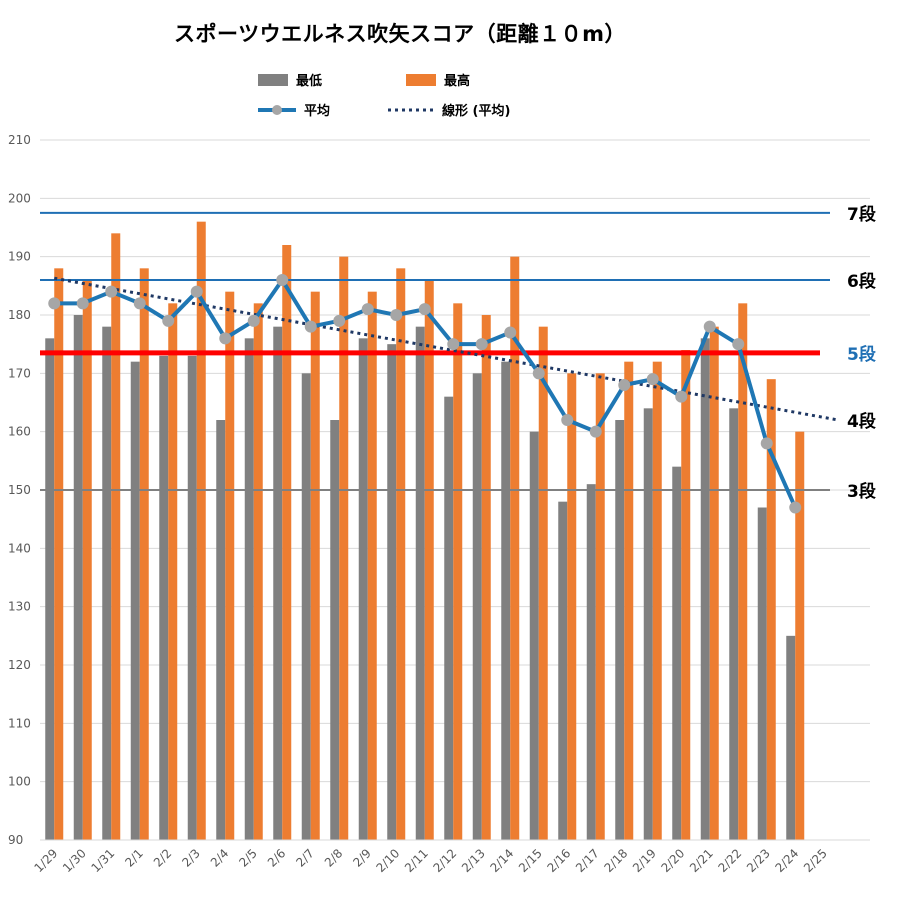 The height and width of the screenshot is (900, 900). Describe the element at coordinates (334, 858) in the screenshot. I see `x-tick-label: 2/8` at that location.